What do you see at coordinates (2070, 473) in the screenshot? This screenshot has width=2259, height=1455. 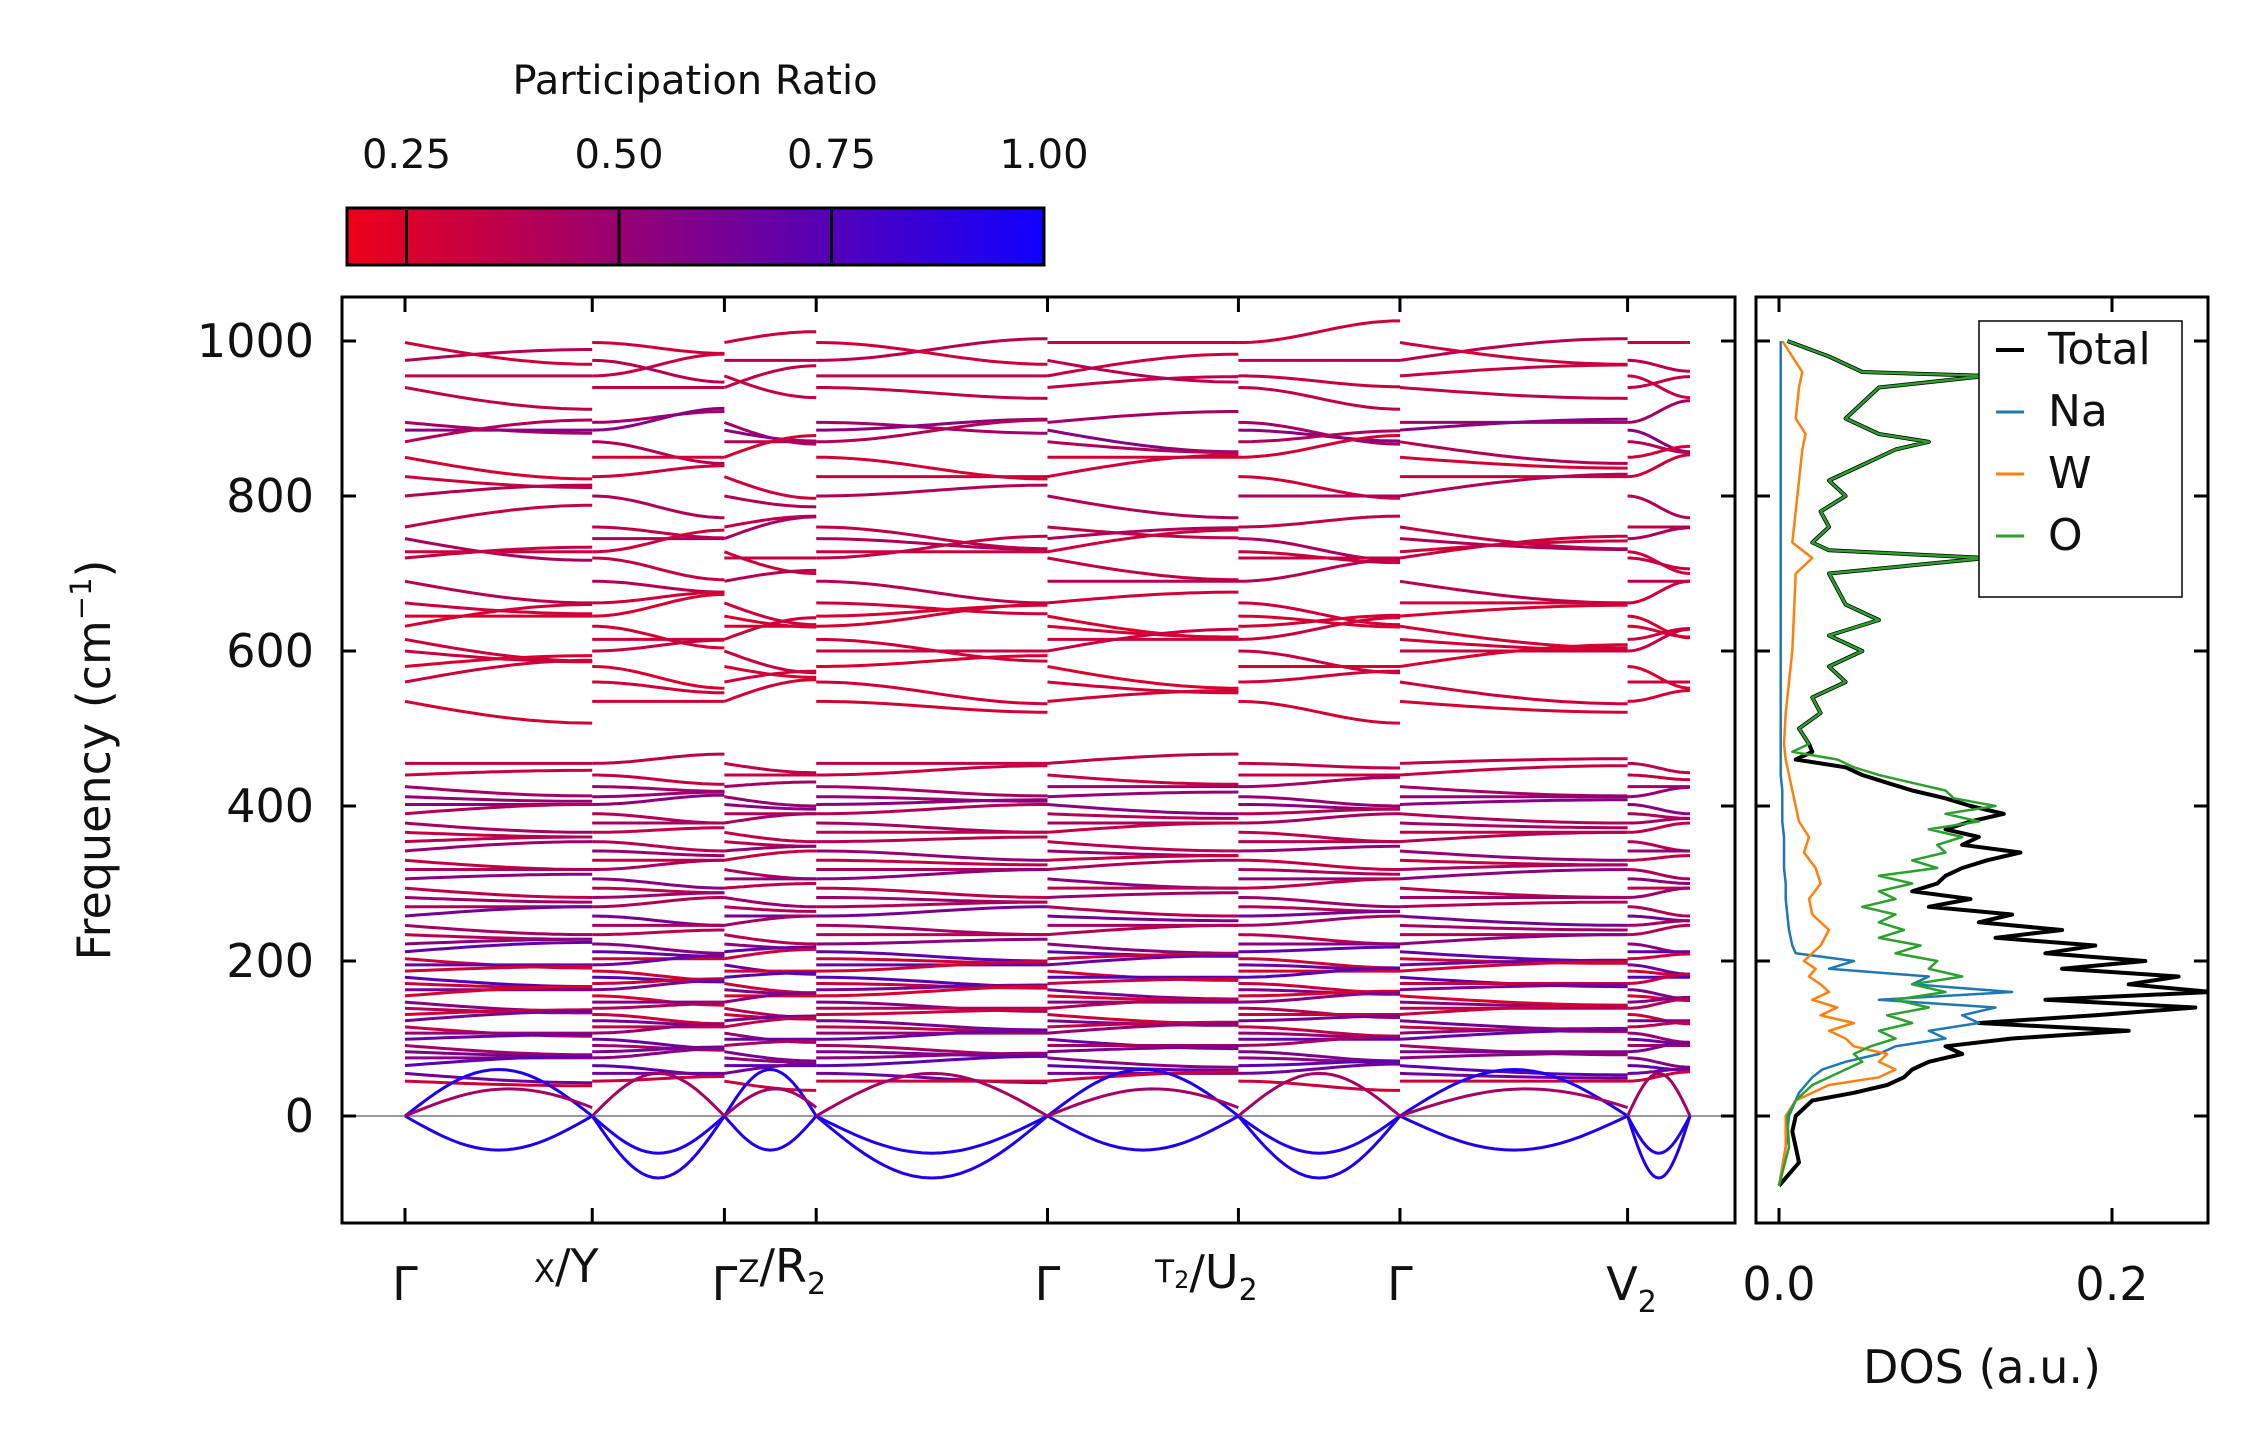 I see `legend-label: W` at bounding box center [2070, 473].